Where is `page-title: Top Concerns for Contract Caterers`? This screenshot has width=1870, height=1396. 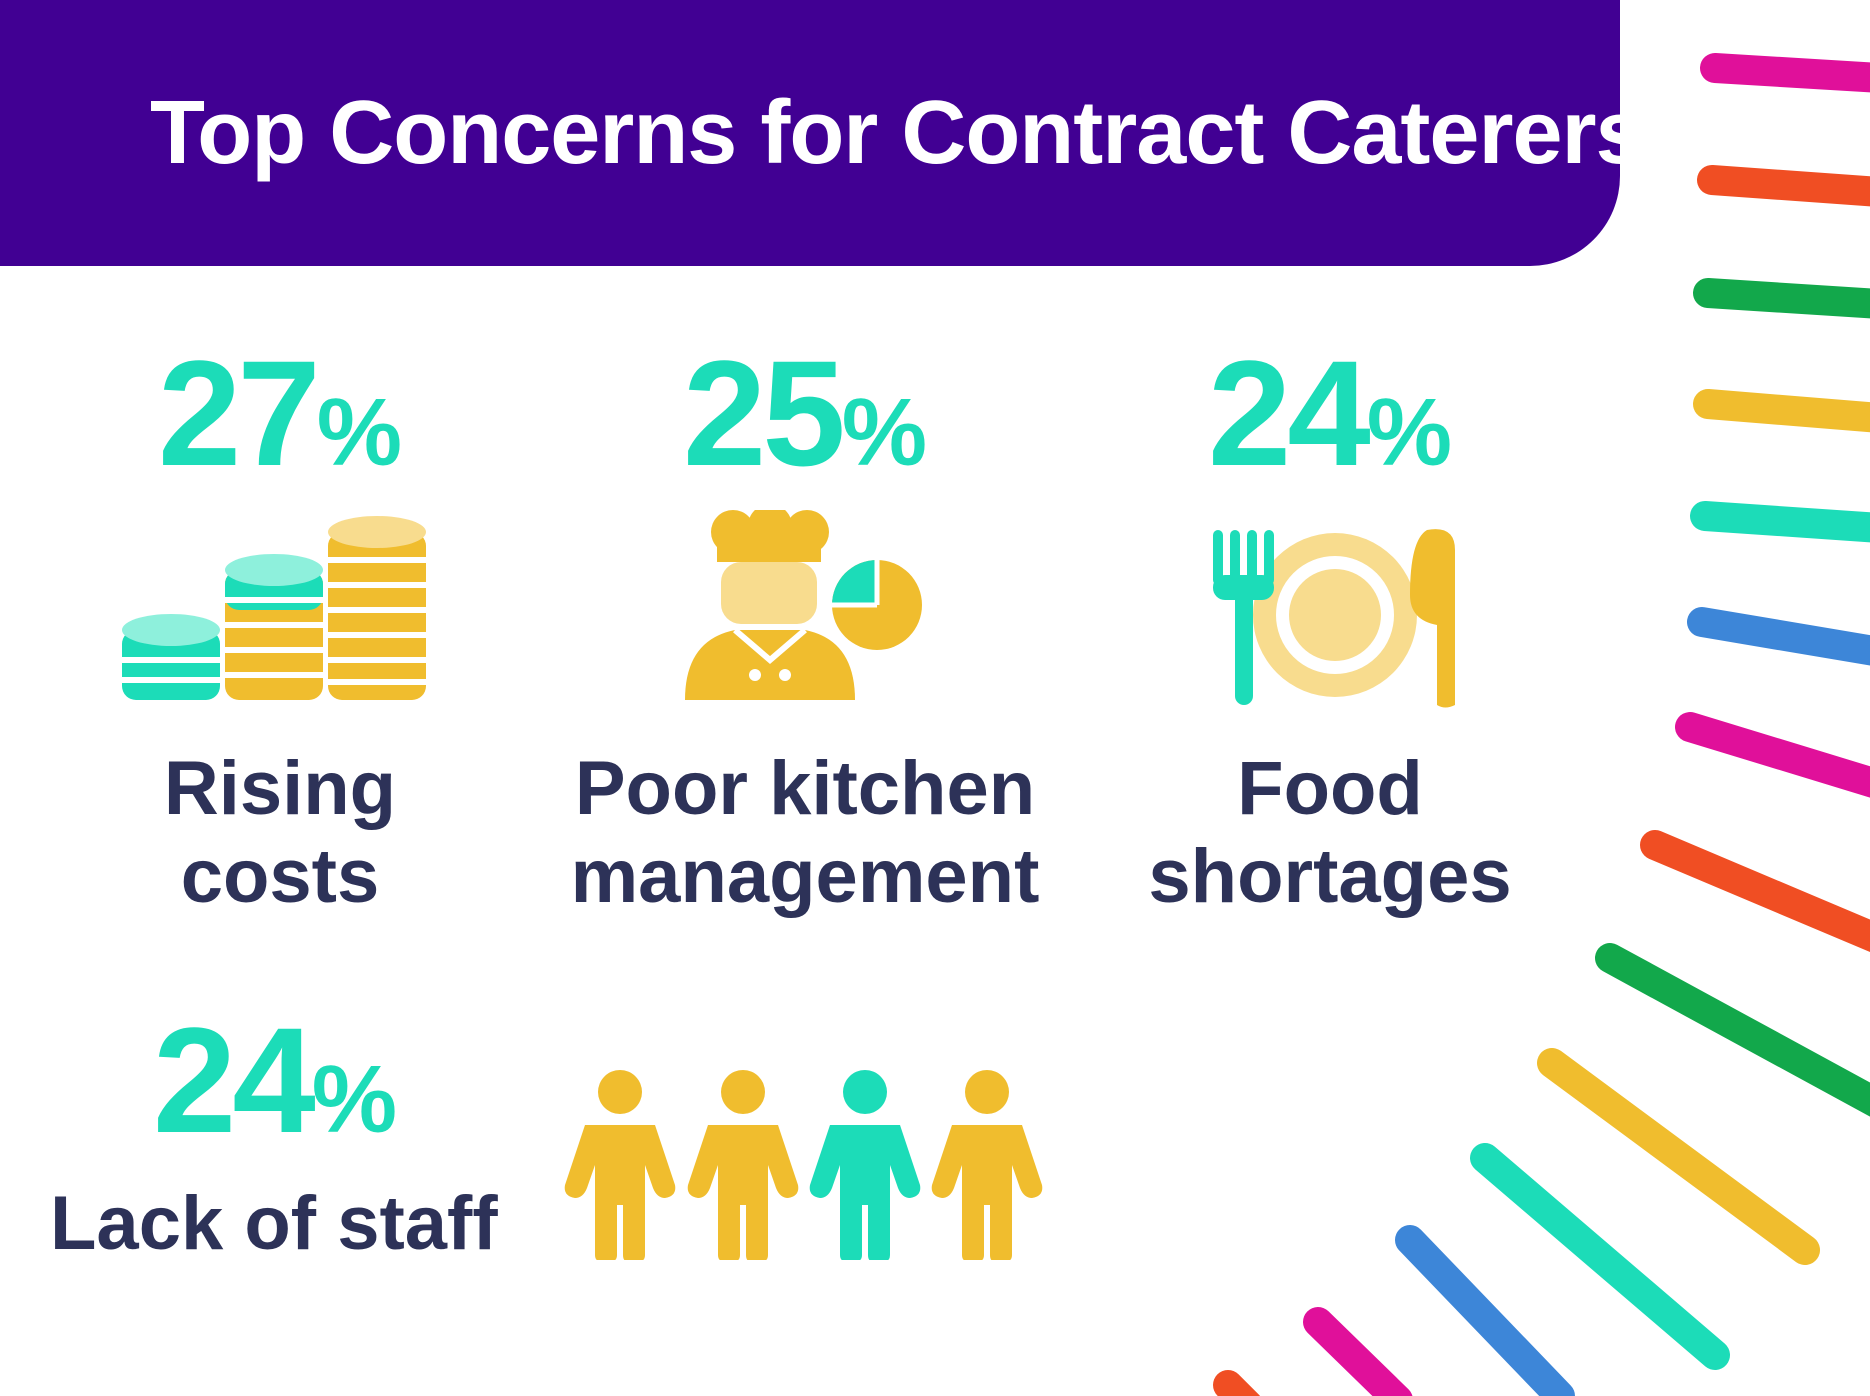 page-title: Top Concerns for Contract Caterers is located at coordinates (898, 133).